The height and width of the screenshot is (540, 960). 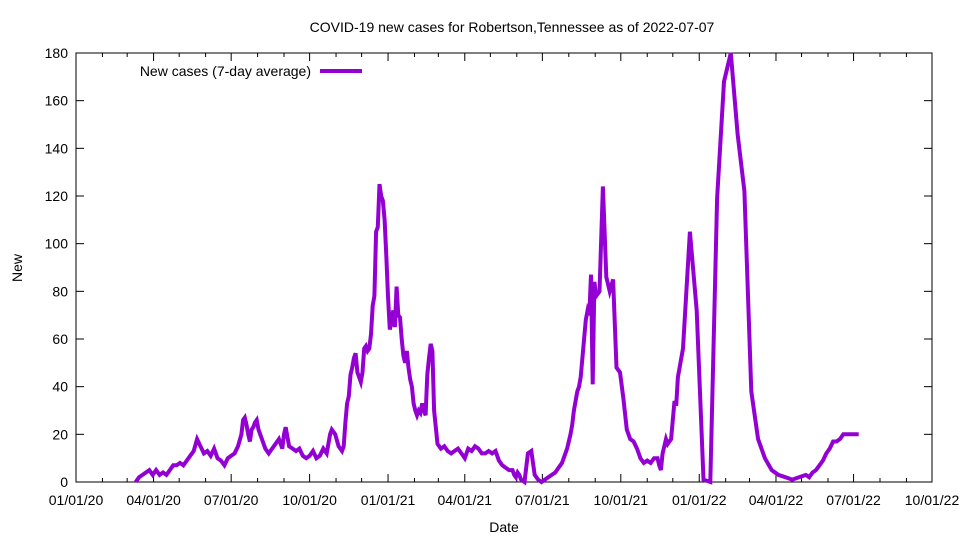 What do you see at coordinates (57, 101) in the screenshot?
I see `y-tick-label: 160` at bounding box center [57, 101].